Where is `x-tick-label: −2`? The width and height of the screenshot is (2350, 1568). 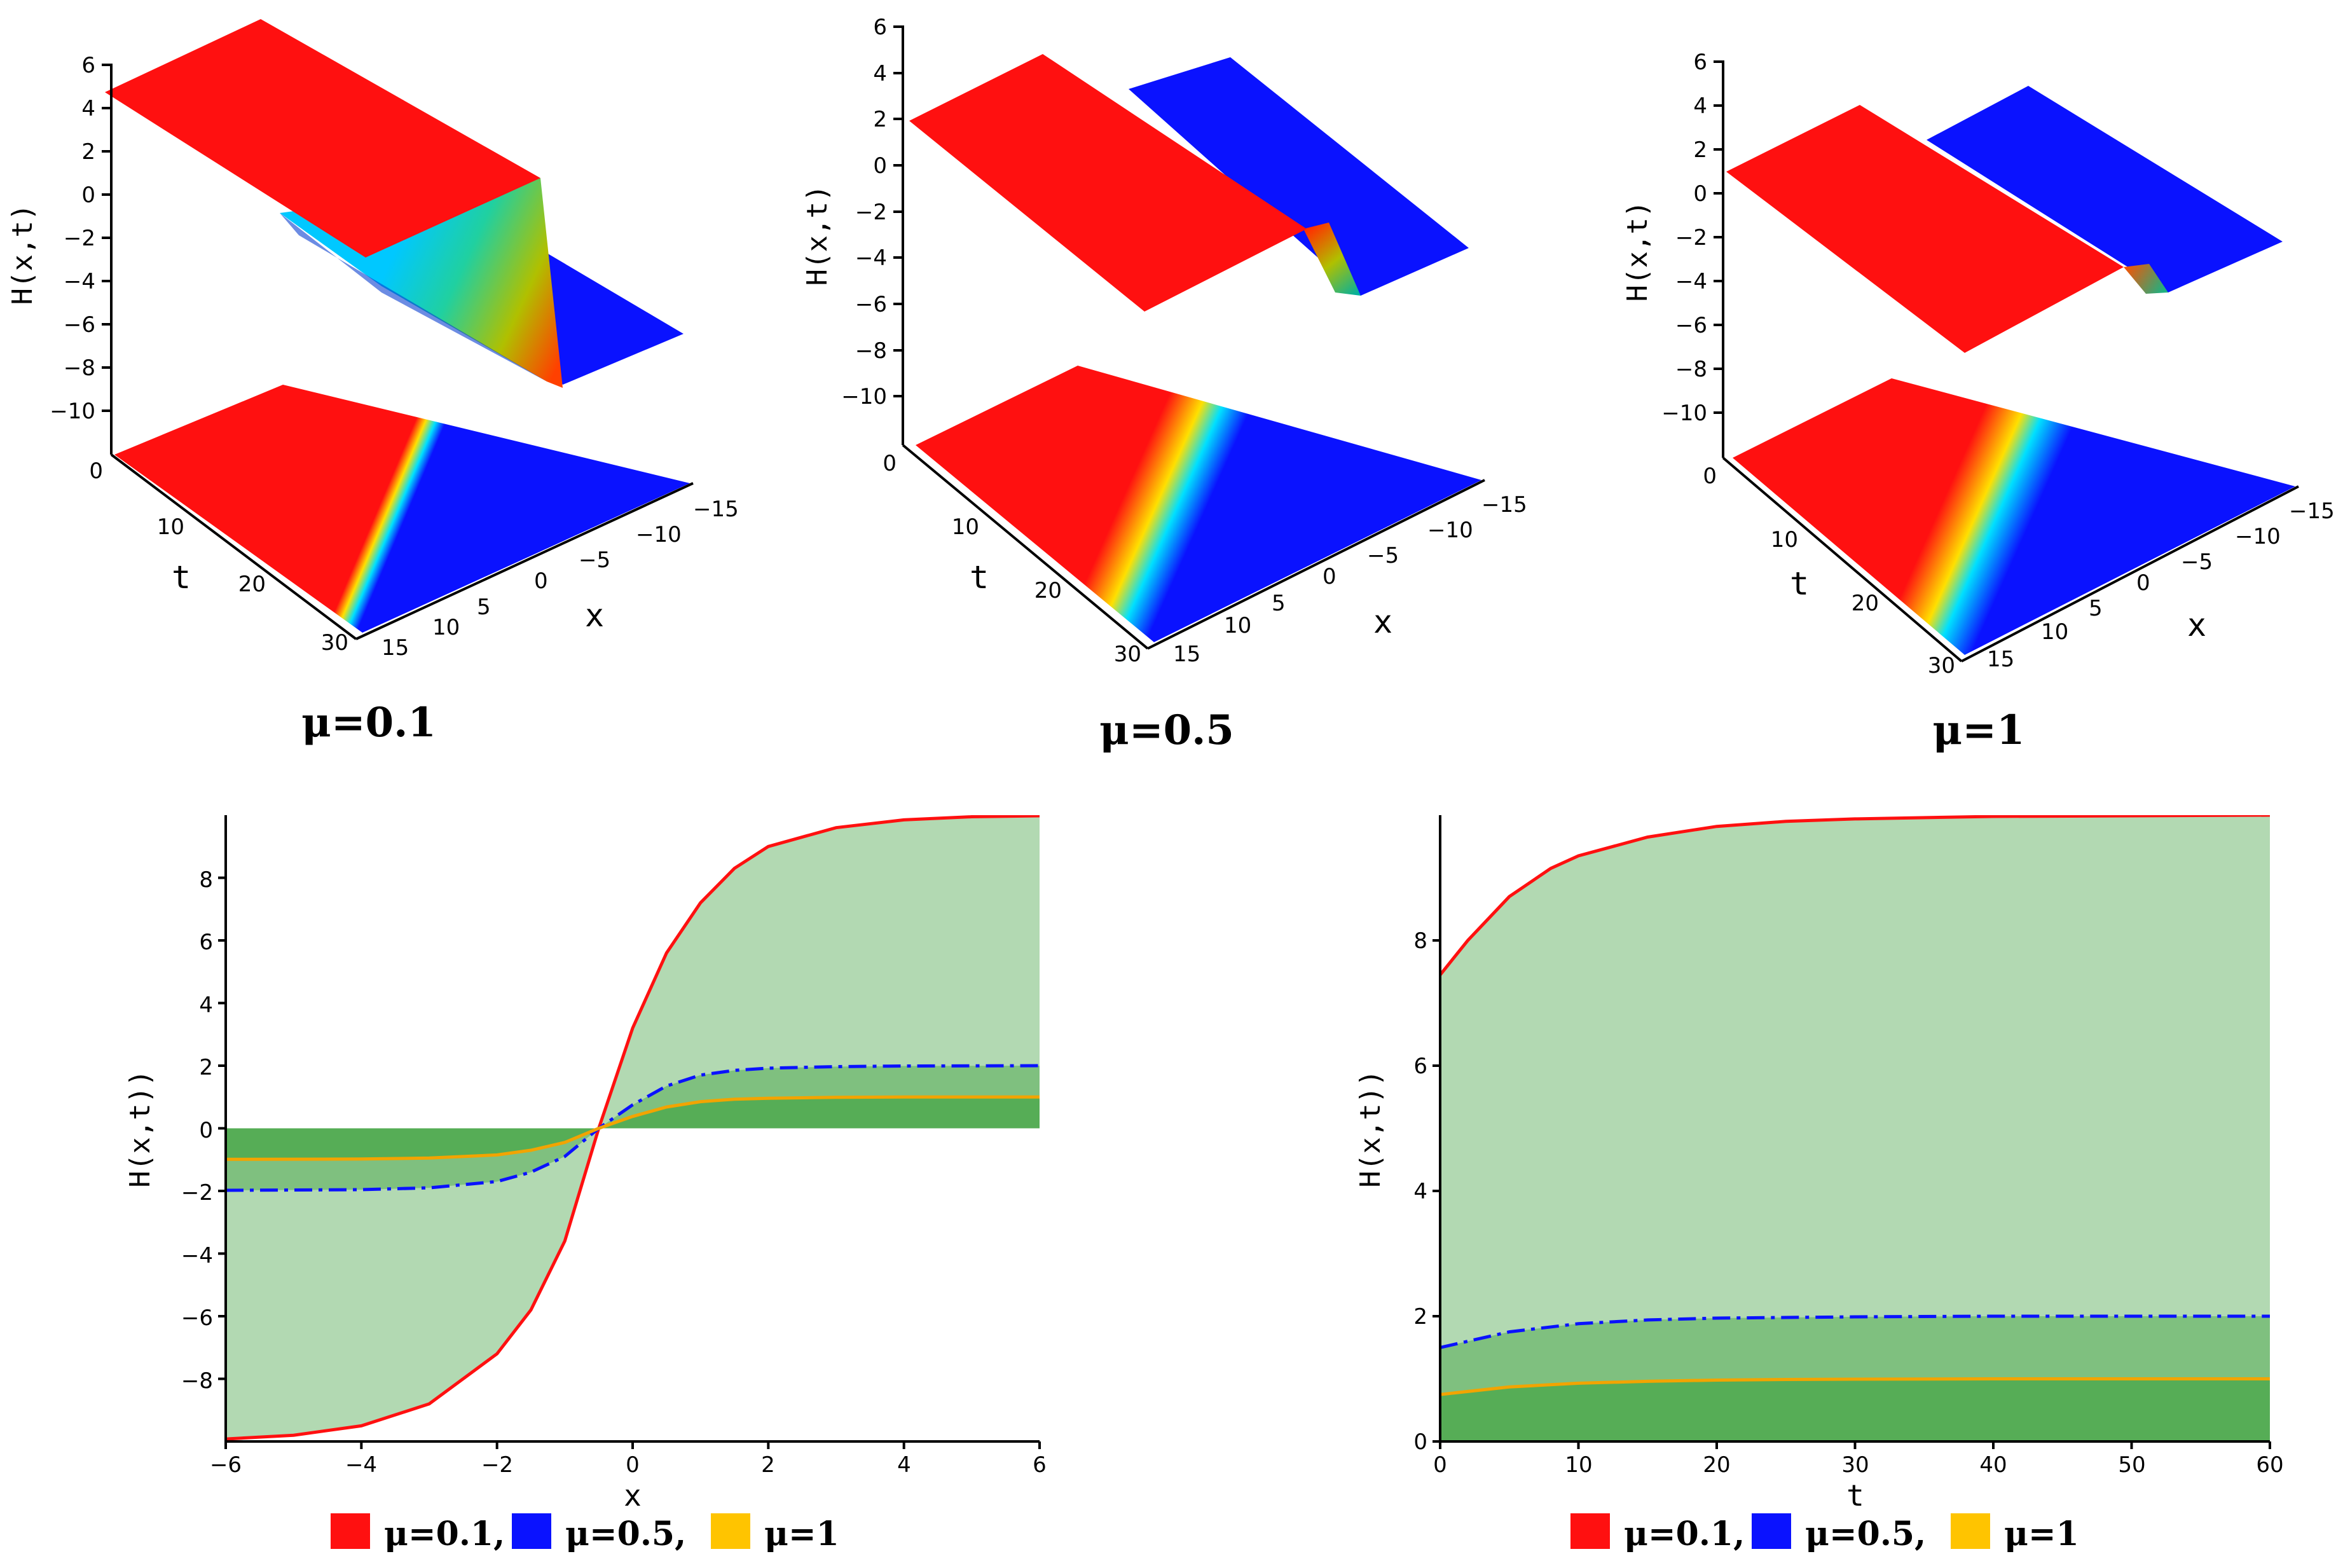 x-tick-label: −2 is located at coordinates (497, 1465).